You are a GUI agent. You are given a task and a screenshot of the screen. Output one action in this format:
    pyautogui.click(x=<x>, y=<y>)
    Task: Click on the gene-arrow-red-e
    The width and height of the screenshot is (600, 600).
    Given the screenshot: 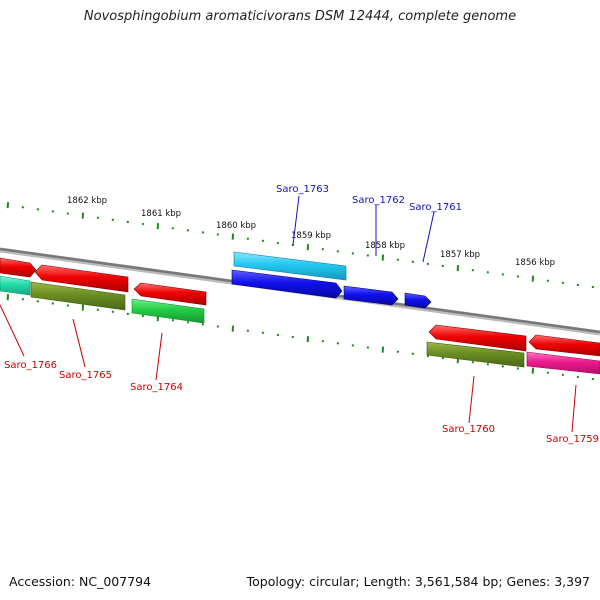 What is the action you would take?
    pyautogui.click(x=564, y=345)
    